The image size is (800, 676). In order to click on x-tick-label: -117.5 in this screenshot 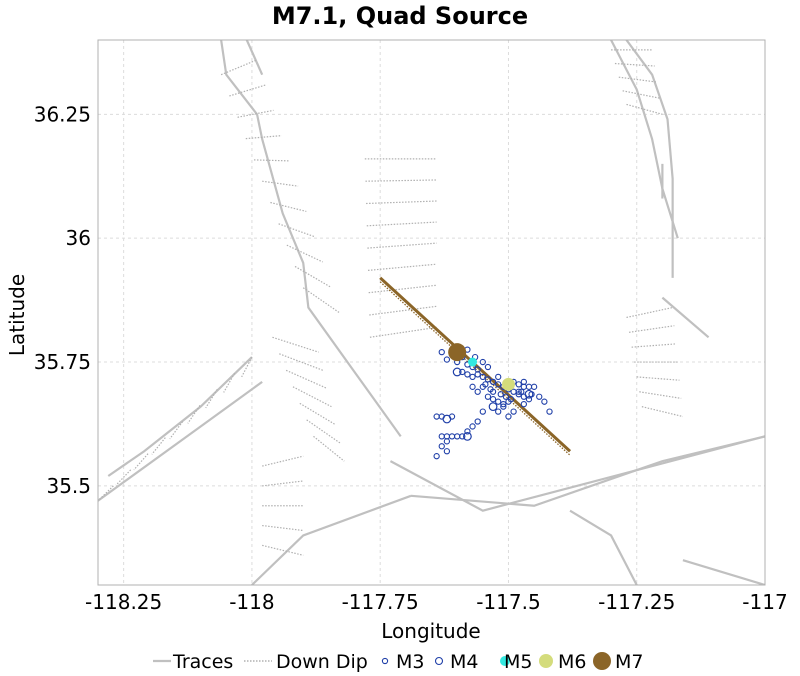, I will do `click(508, 602)`.